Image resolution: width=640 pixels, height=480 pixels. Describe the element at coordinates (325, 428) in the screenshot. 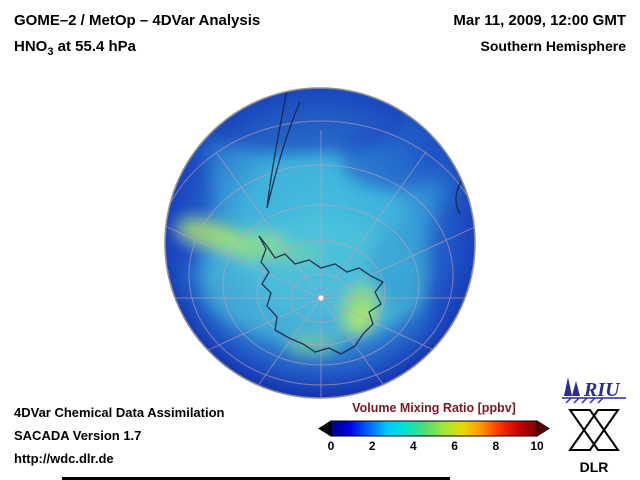

I see `colorbar-underflow-arrow` at that location.